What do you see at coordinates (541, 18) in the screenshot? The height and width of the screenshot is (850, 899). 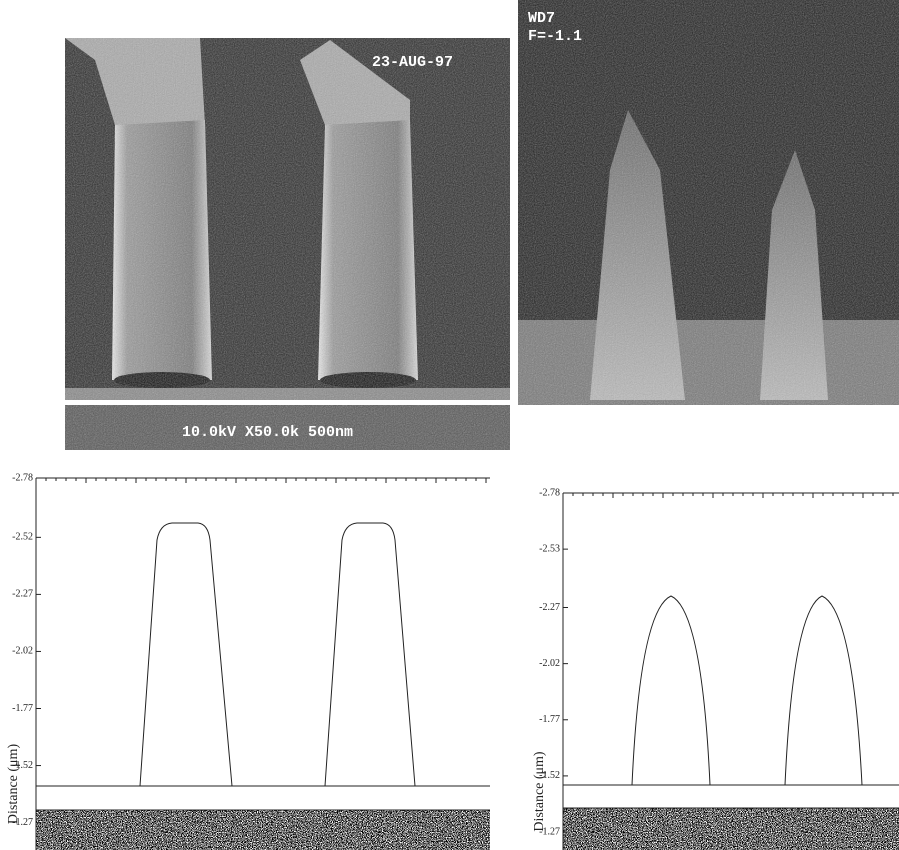 I see `sem-wd: WD7` at bounding box center [541, 18].